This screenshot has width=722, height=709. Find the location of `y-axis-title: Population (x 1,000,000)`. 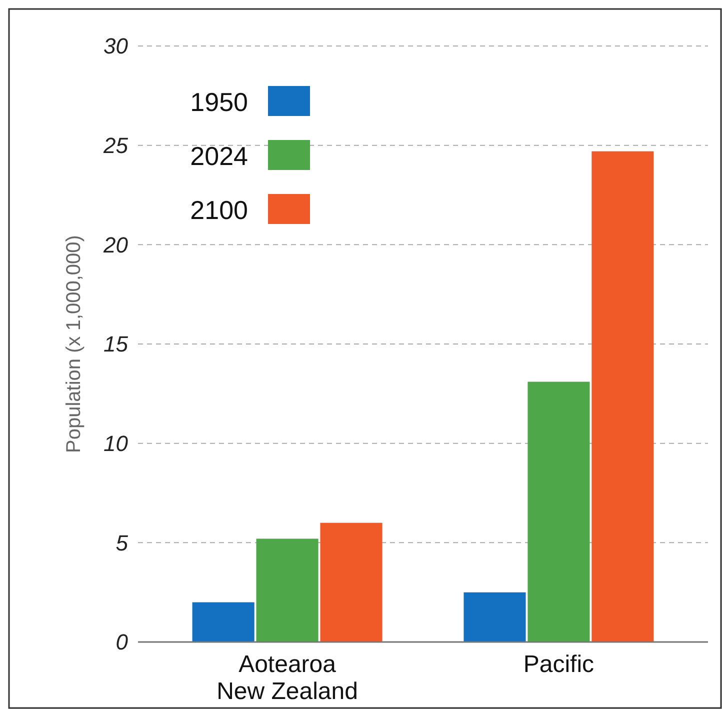

y-axis-title: Population (x 1,000,000) is located at coordinates (74, 344).